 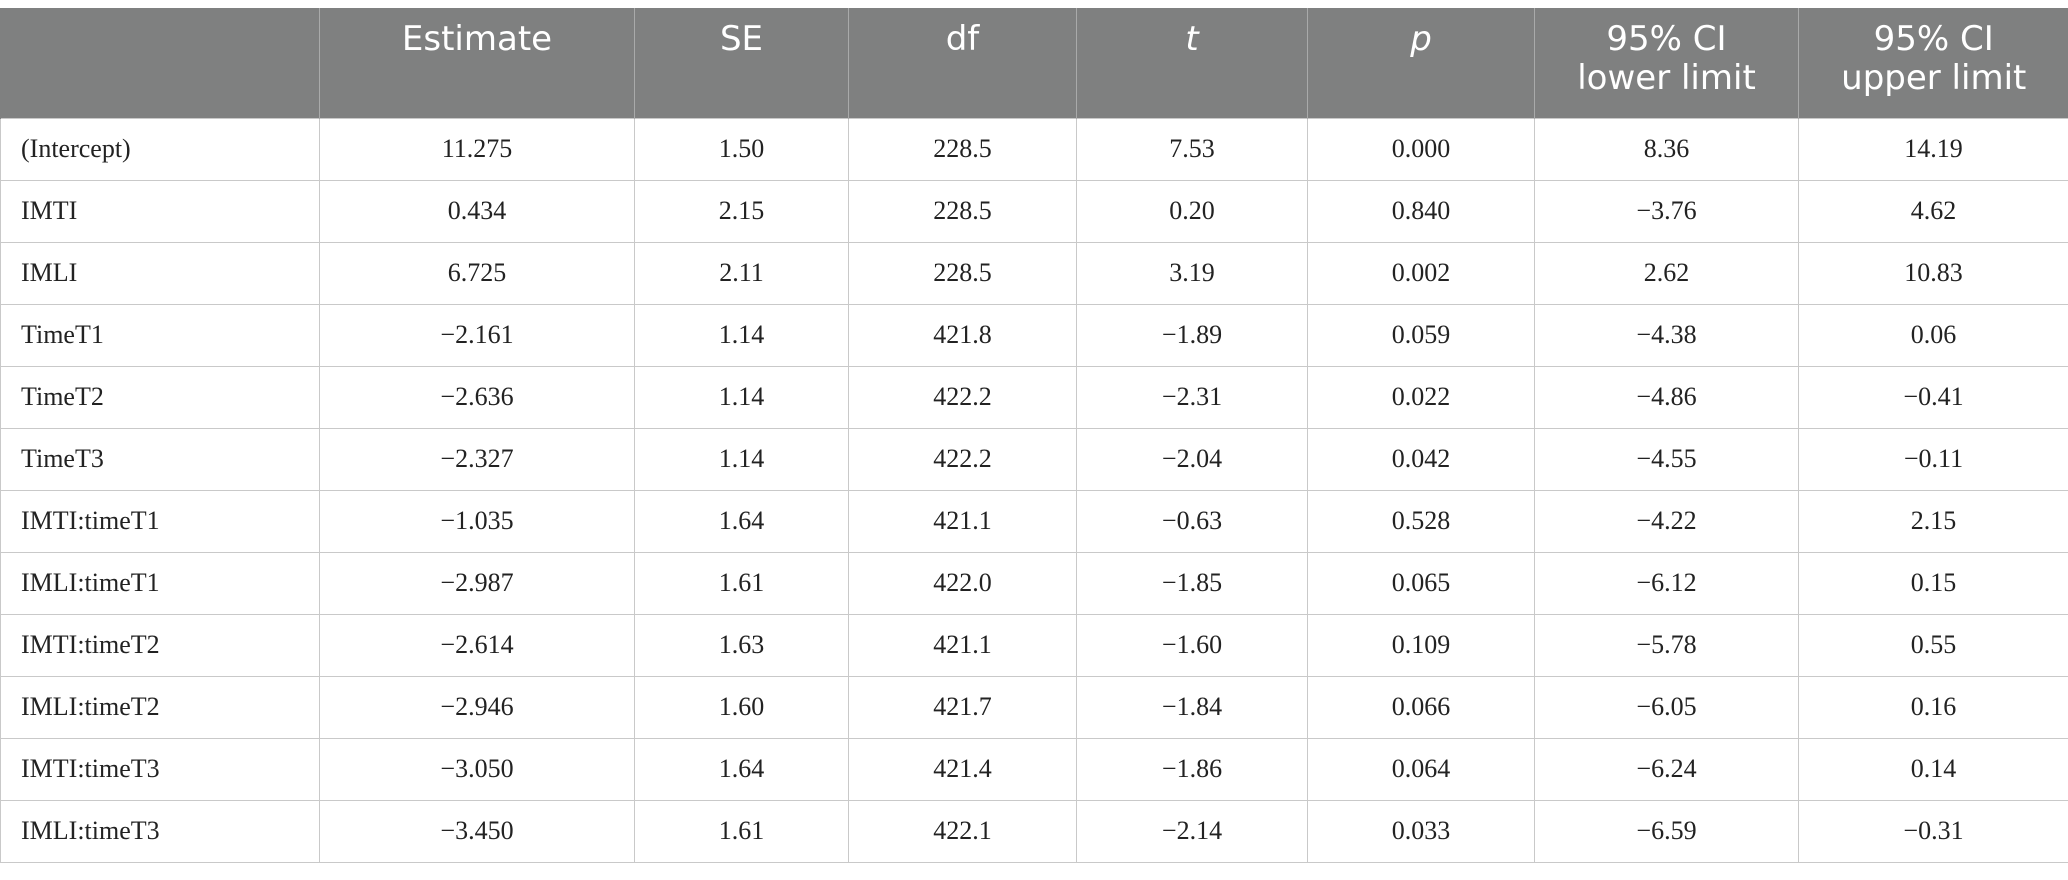 What do you see at coordinates (477, 63) in the screenshot?
I see `header-cell-estimate: Estimate` at bounding box center [477, 63].